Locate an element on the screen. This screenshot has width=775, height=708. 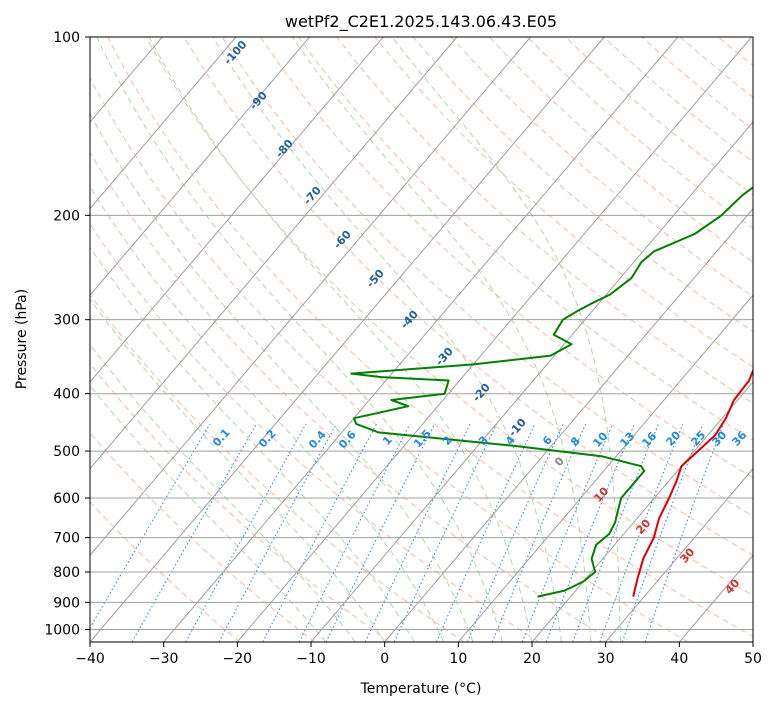
y-tick-label: 700 is located at coordinates (66, 539).